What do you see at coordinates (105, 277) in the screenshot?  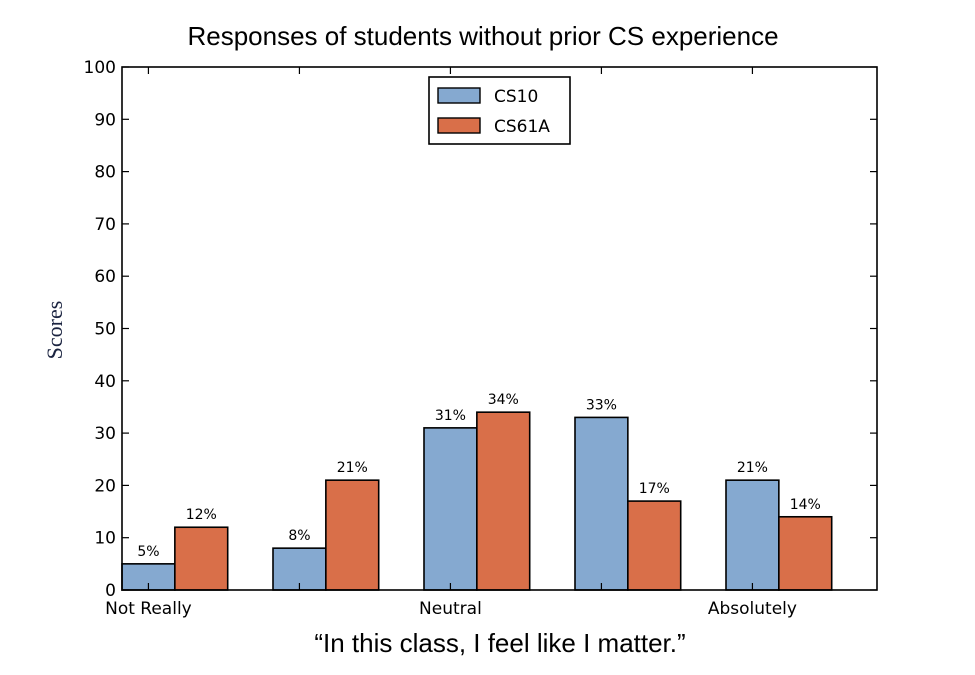 I see `y-tick-label: 60` at bounding box center [105, 277].